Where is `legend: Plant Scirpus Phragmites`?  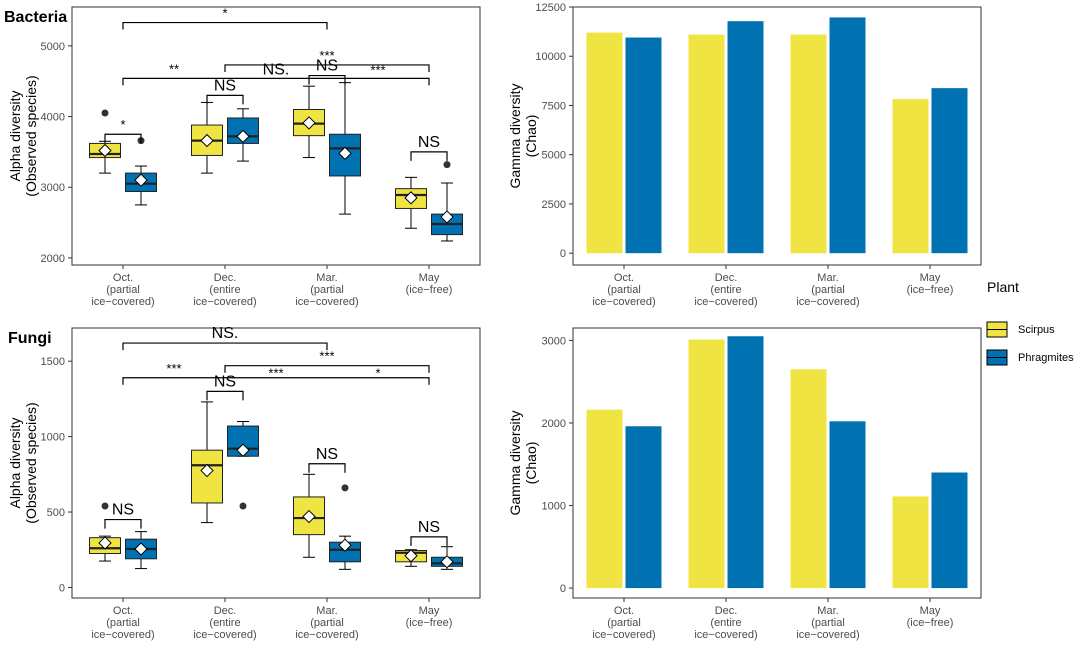
legend: Plant Scirpus Phragmites is located at coordinates (1030, 322).